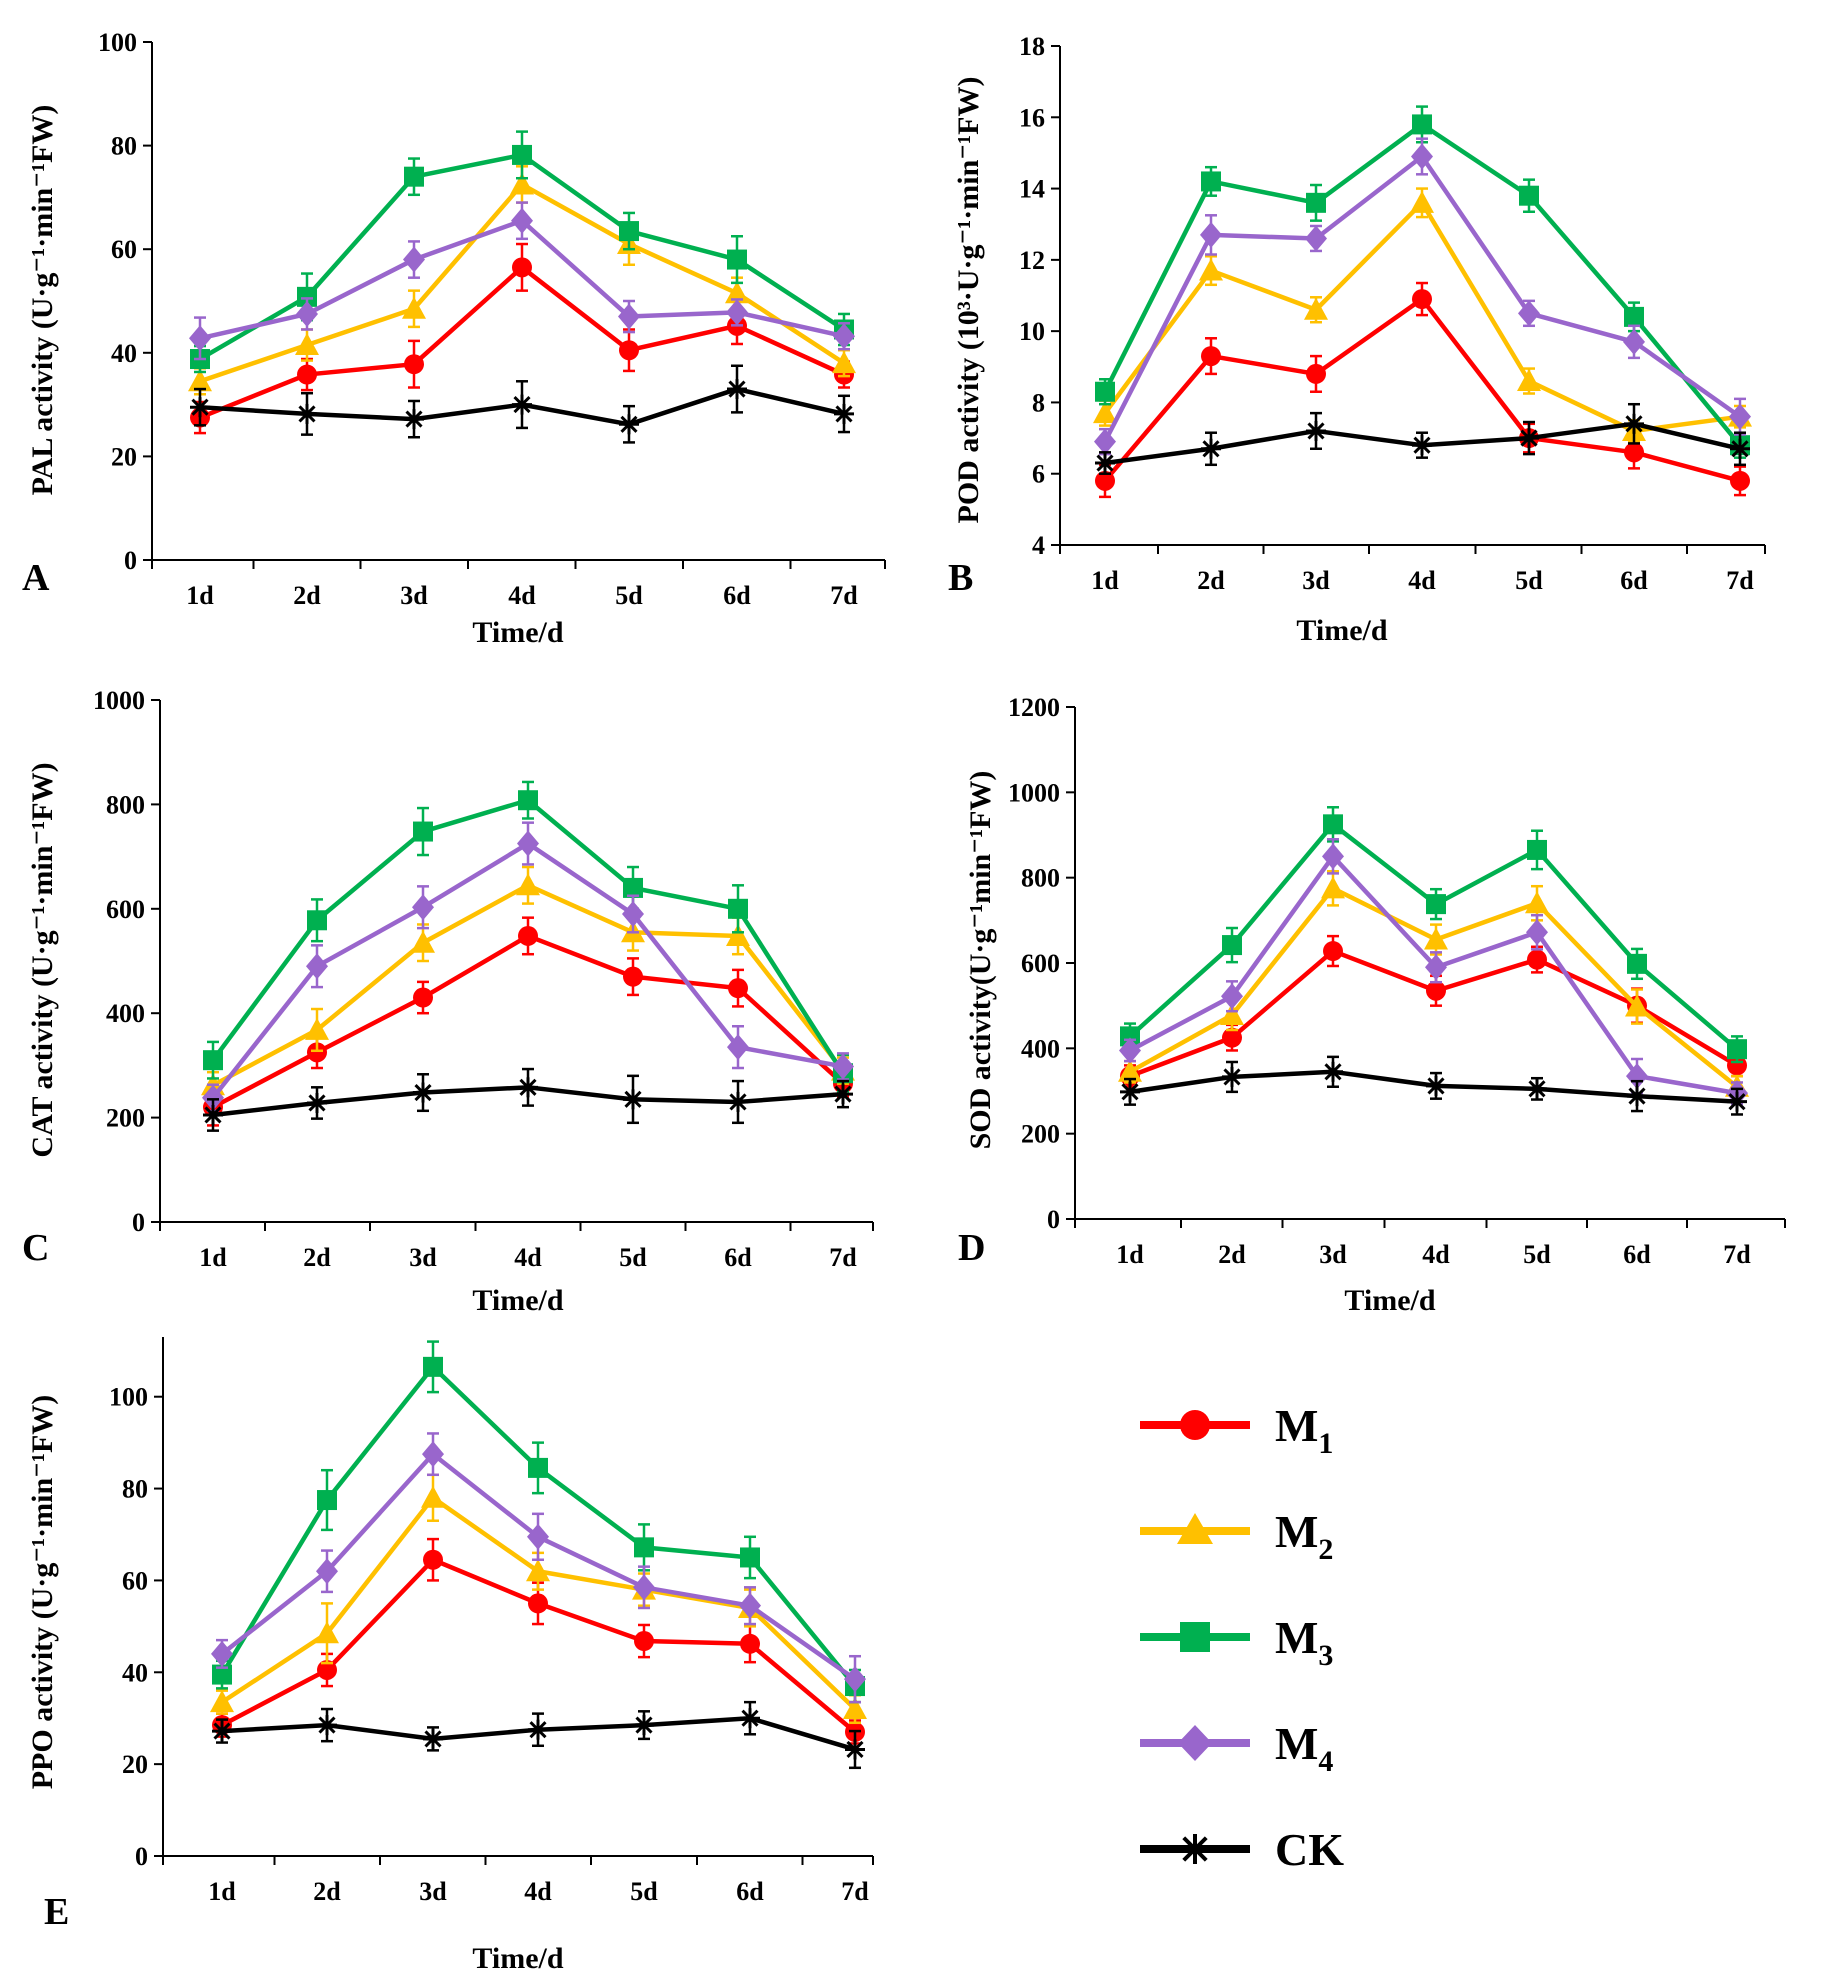  I want to click on y-tick-label: 0, so click(130, 560).